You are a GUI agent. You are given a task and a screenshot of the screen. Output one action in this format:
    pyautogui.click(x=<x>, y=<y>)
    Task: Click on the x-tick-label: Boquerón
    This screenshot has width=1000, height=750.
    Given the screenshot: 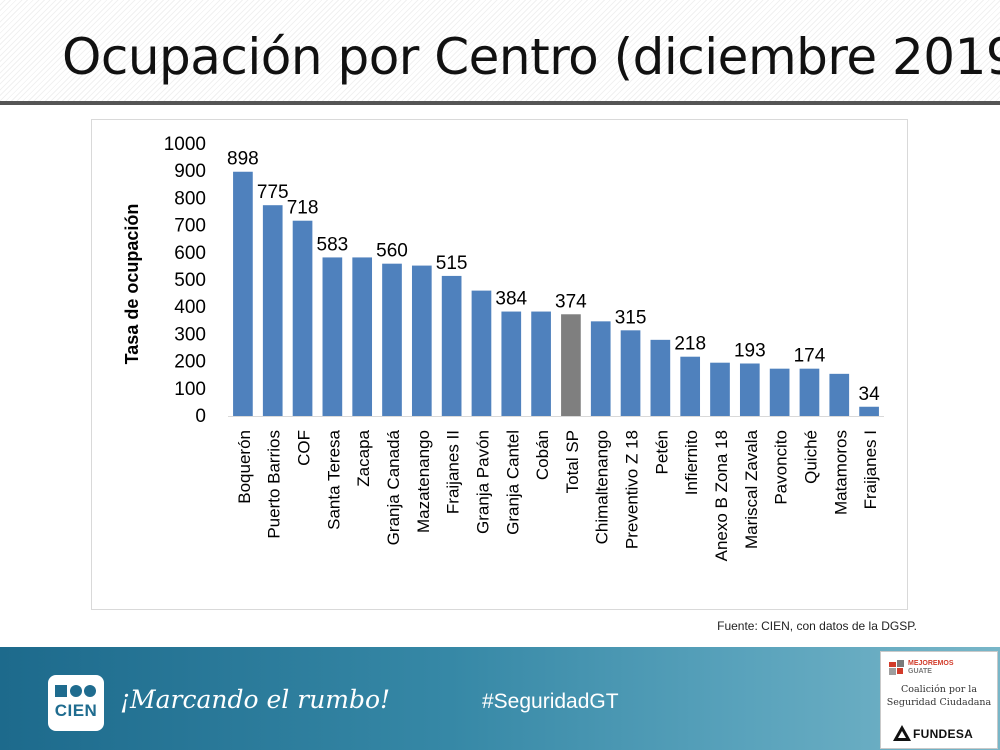 What is the action you would take?
    pyautogui.click(x=244, y=467)
    